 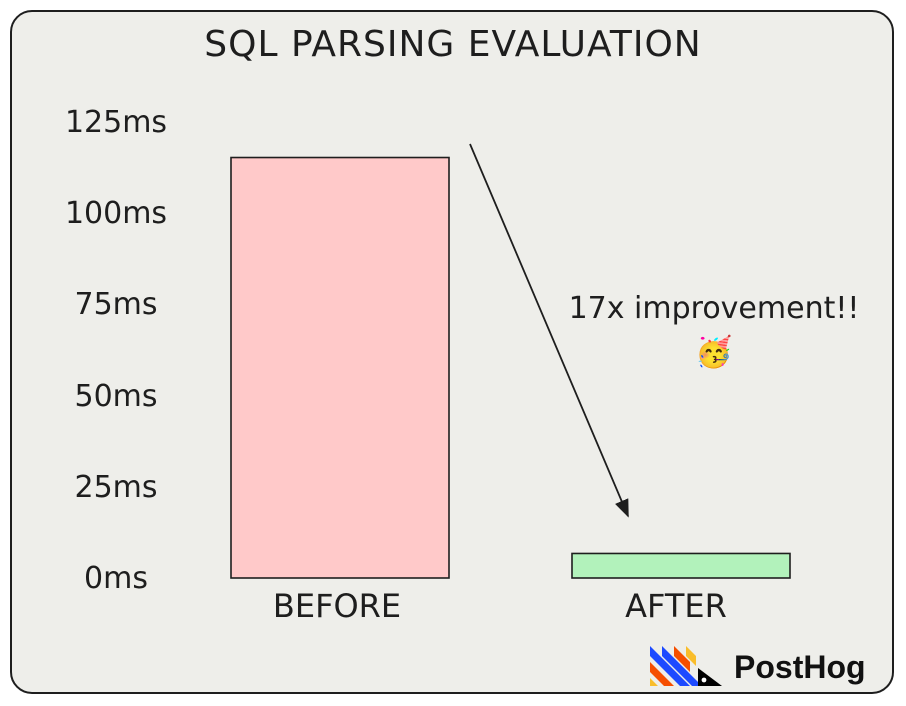 I want to click on category-label: AFTER, so click(x=676, y=606).